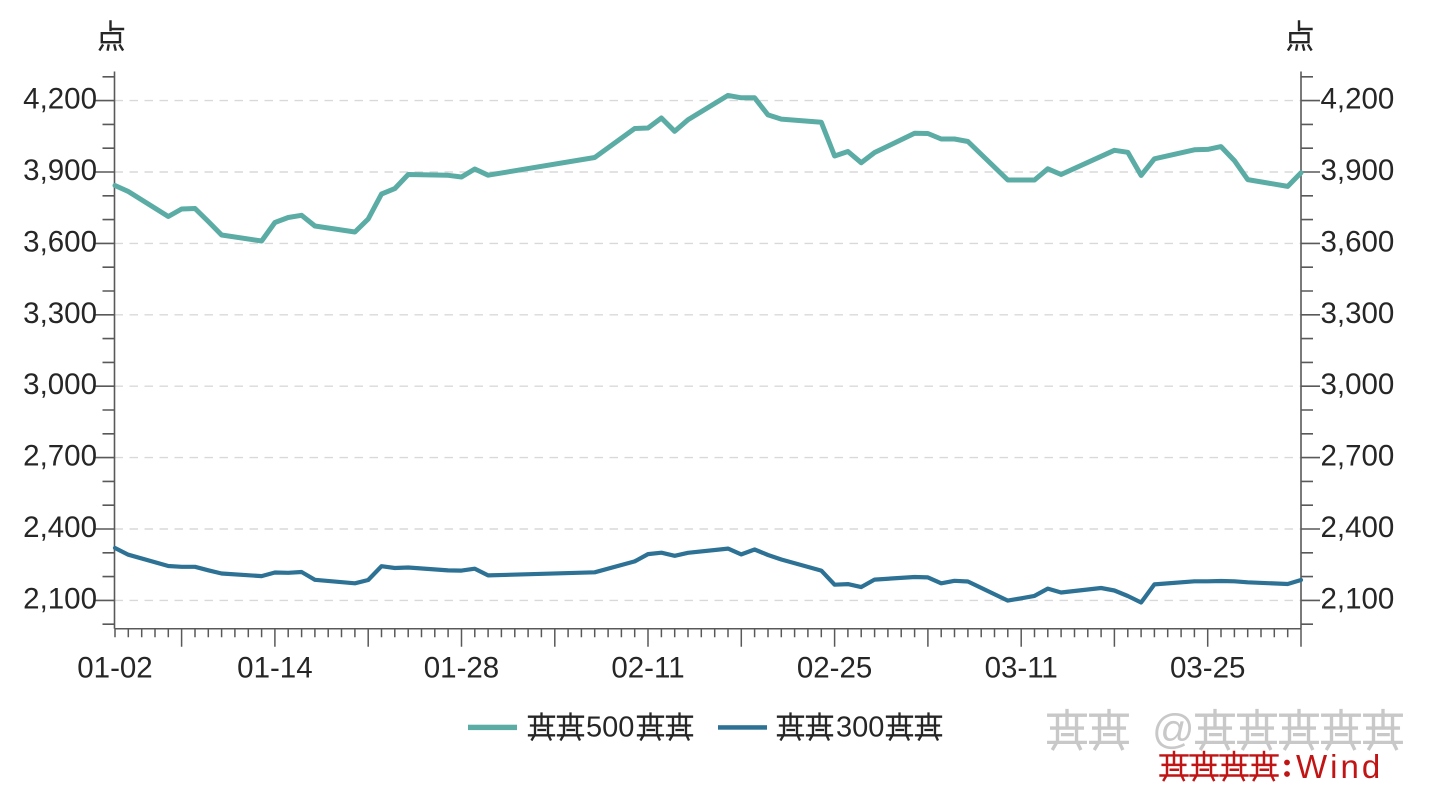 The height and width of the screenshot is (789, 1438). Describe the element at coordinates (461, 668) in the screenshot. I see `svg-text: 01-28` at that location.